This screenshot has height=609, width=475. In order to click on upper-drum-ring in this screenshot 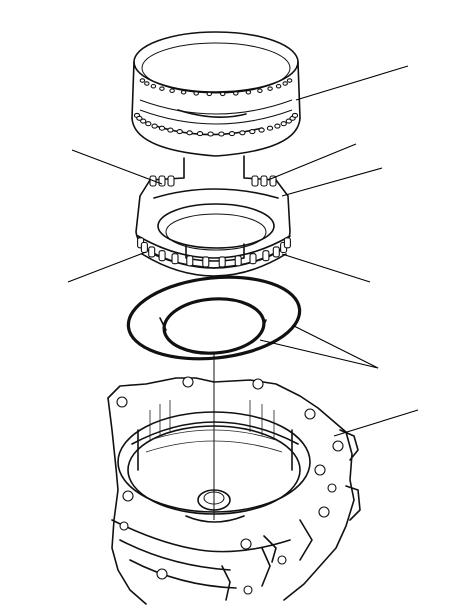, I will do `click(216, 94)`.